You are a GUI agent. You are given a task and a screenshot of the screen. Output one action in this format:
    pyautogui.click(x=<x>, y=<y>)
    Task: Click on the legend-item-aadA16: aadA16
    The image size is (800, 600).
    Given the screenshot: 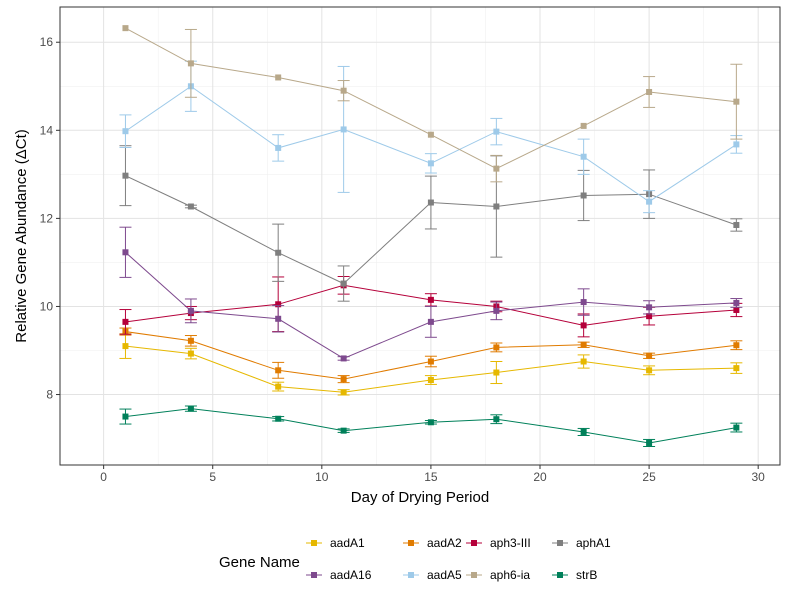 What is the action you would take?
    pyautogui.click(x=339, y=575)
    